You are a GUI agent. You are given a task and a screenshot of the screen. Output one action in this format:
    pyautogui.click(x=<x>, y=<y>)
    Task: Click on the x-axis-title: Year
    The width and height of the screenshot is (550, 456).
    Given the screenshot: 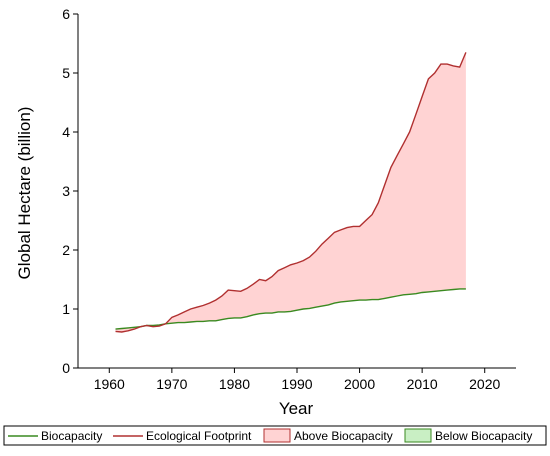 What is the action you would take?
    pyautogui.click(x=296, y=408)
    